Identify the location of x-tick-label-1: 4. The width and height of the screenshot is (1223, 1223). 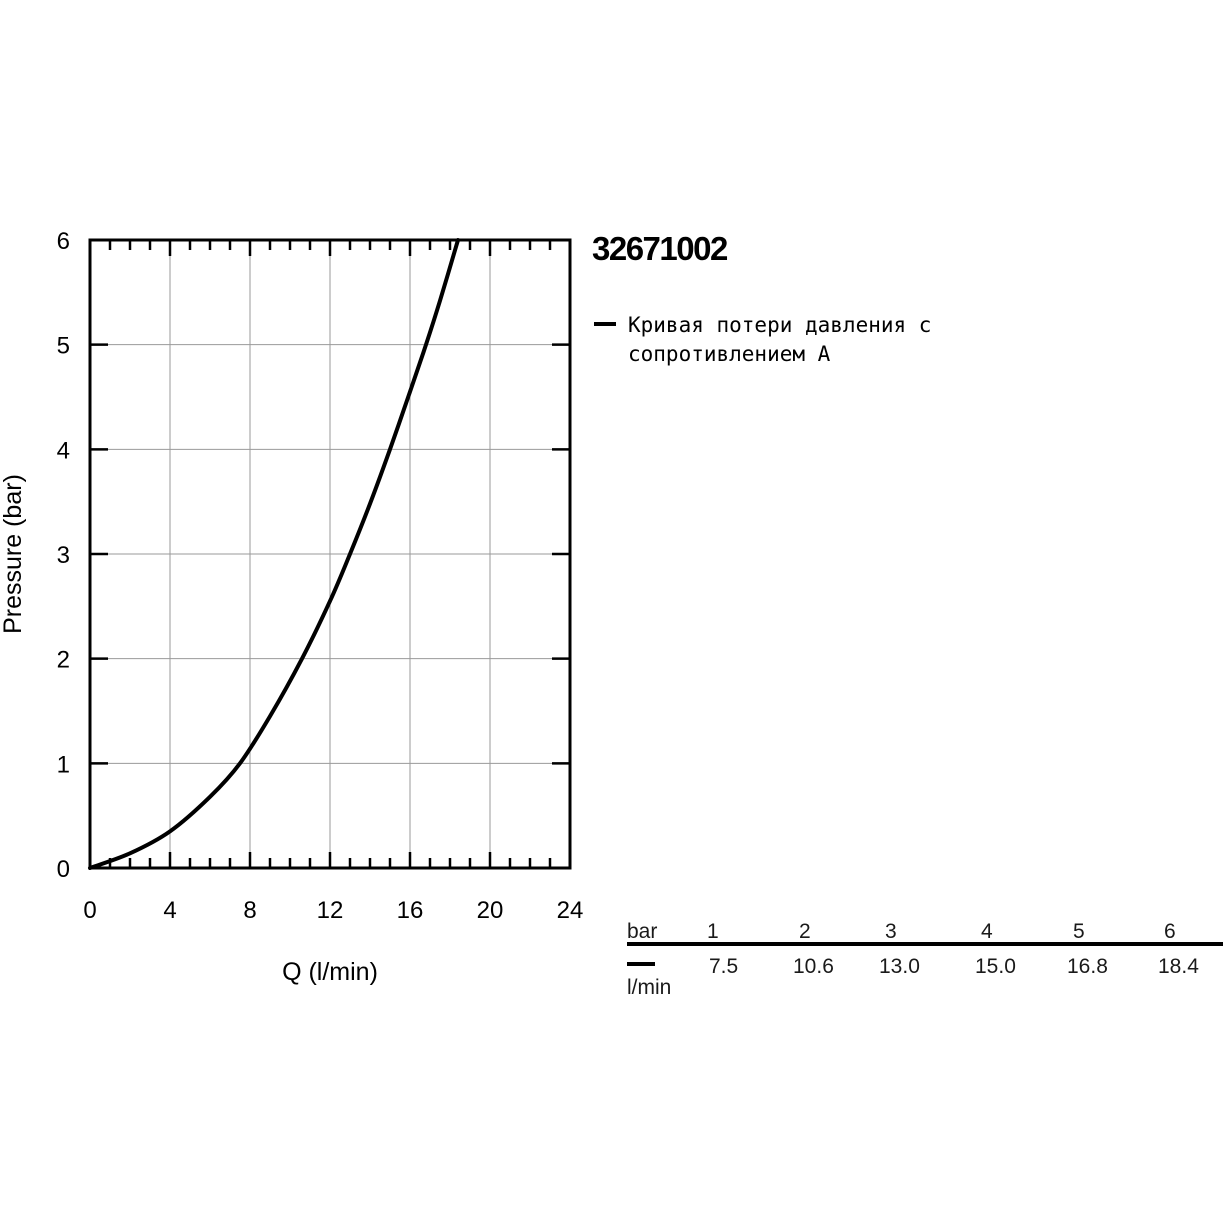
(169, 910).